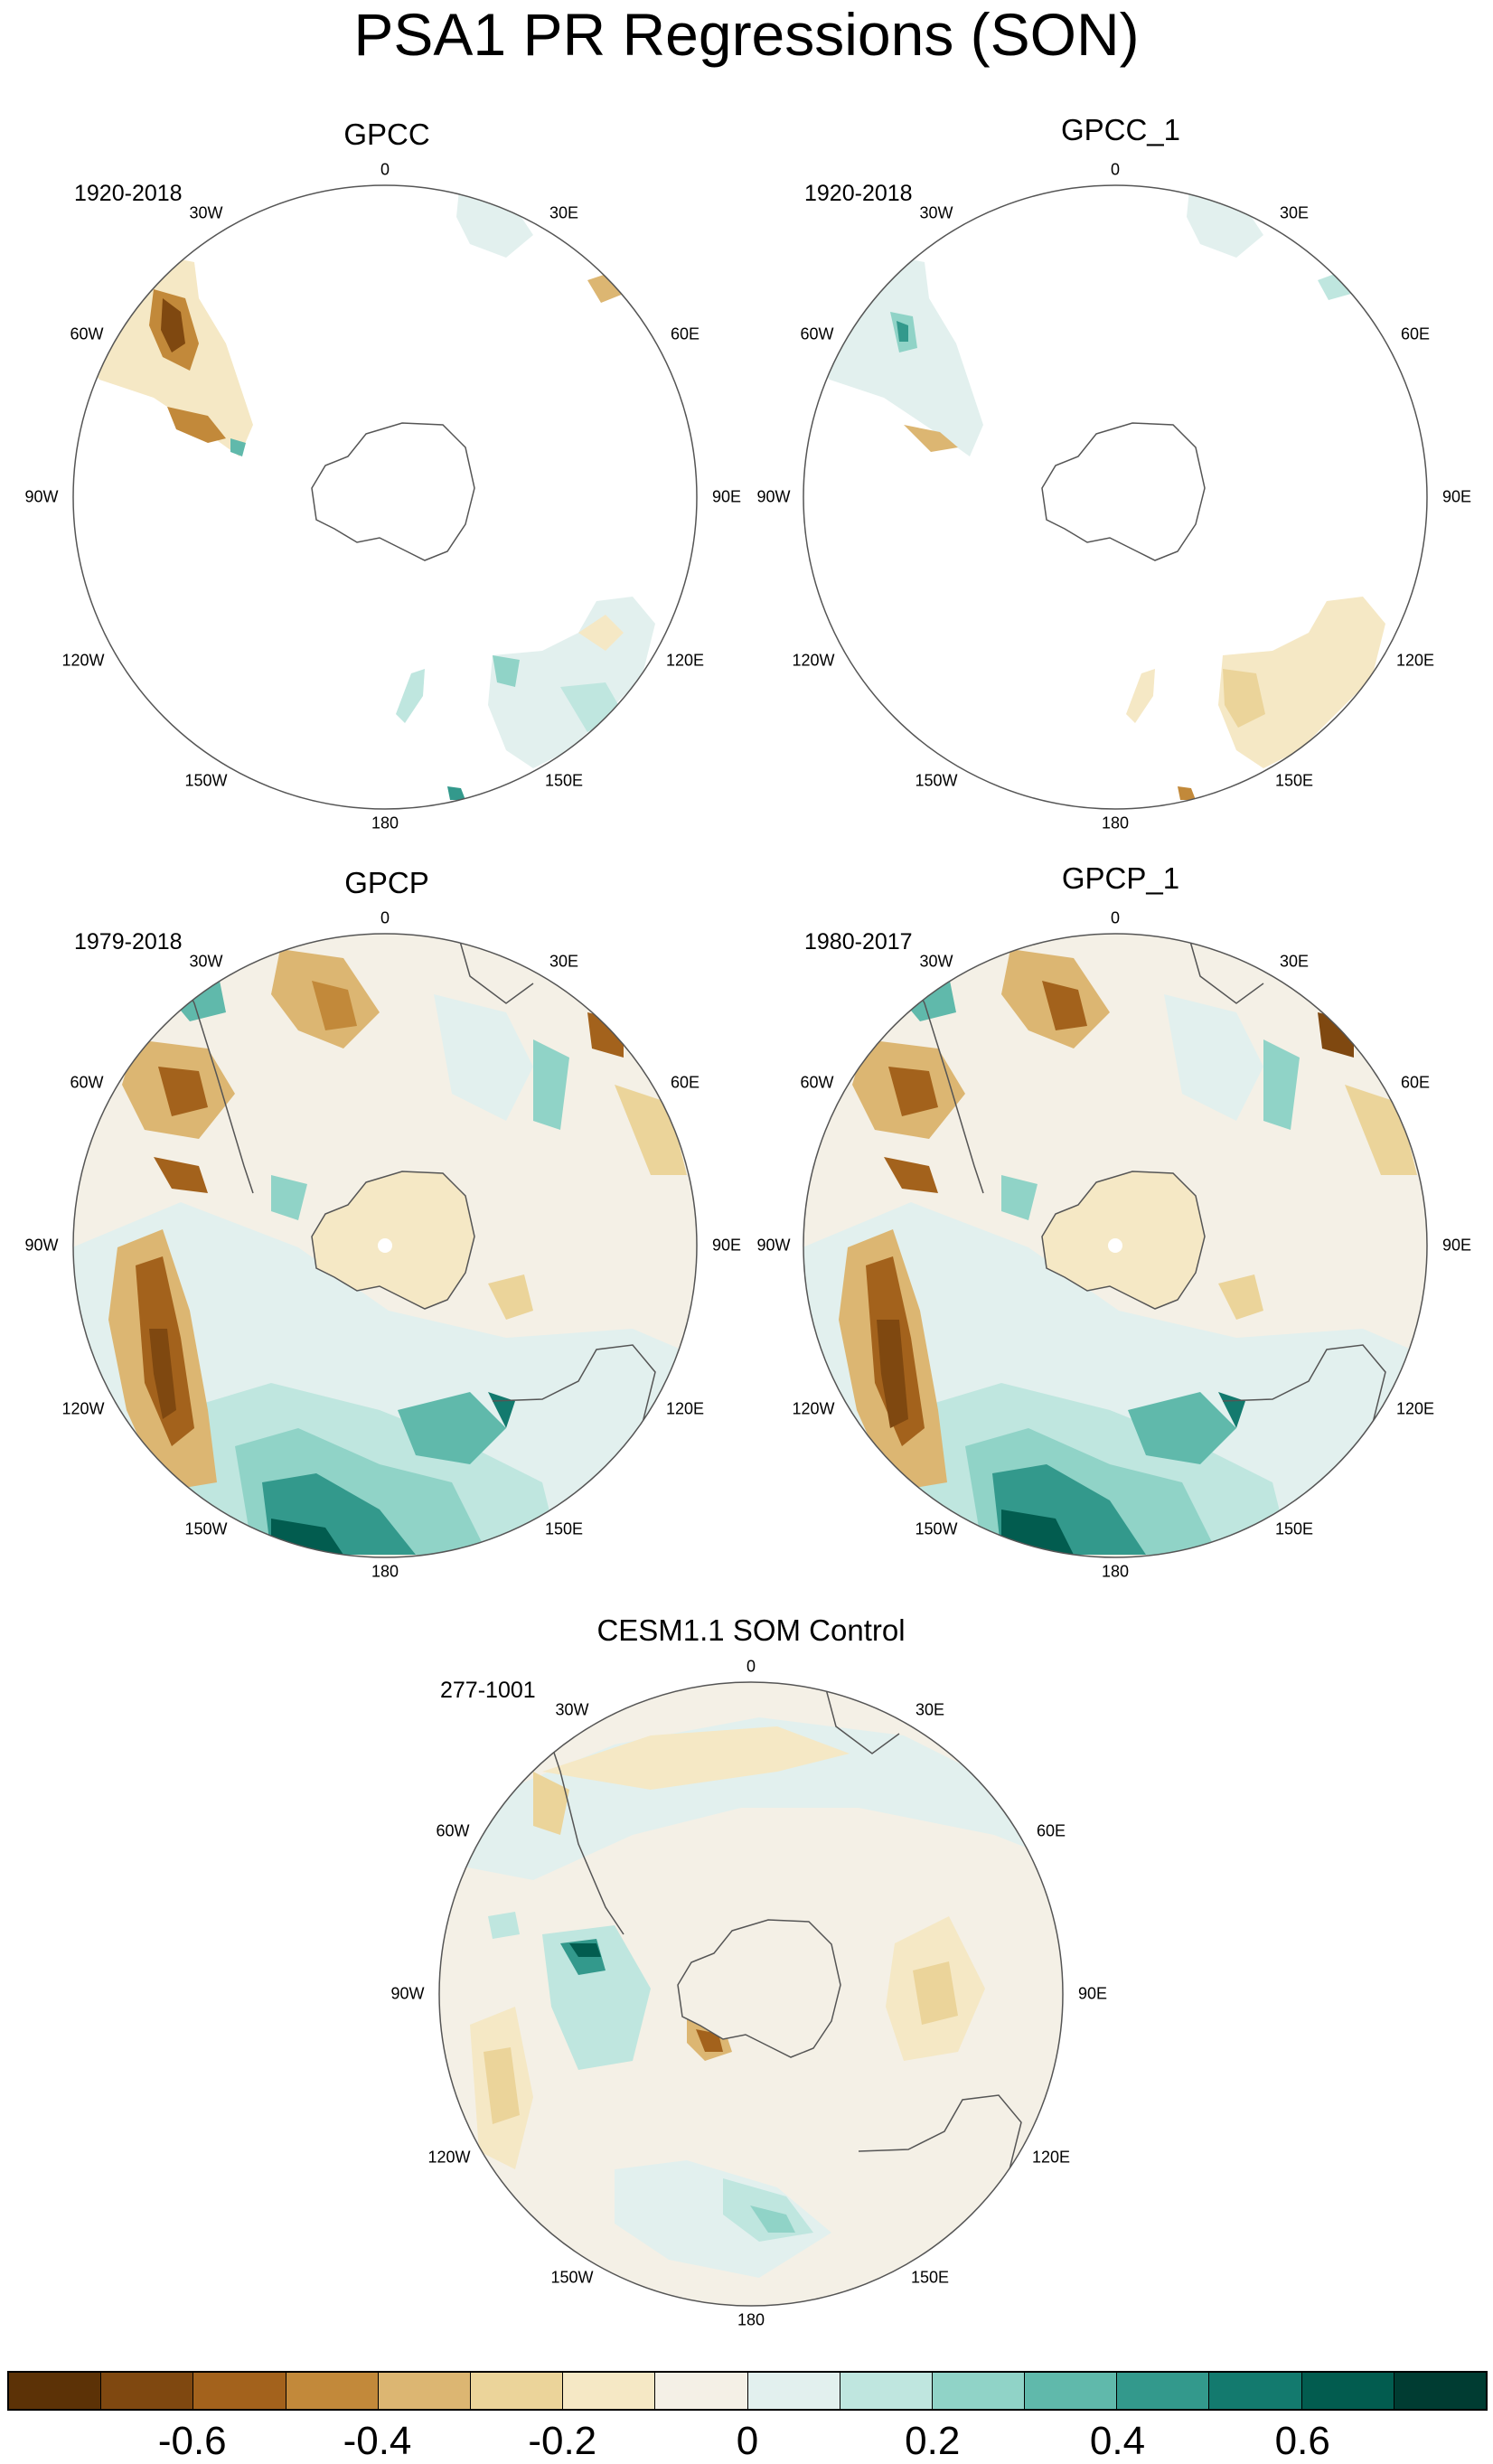 The height and width of the screenshot is (2464, 1493). I want to click on colorbar-tick-label: -0.4, so click(377, 2441).